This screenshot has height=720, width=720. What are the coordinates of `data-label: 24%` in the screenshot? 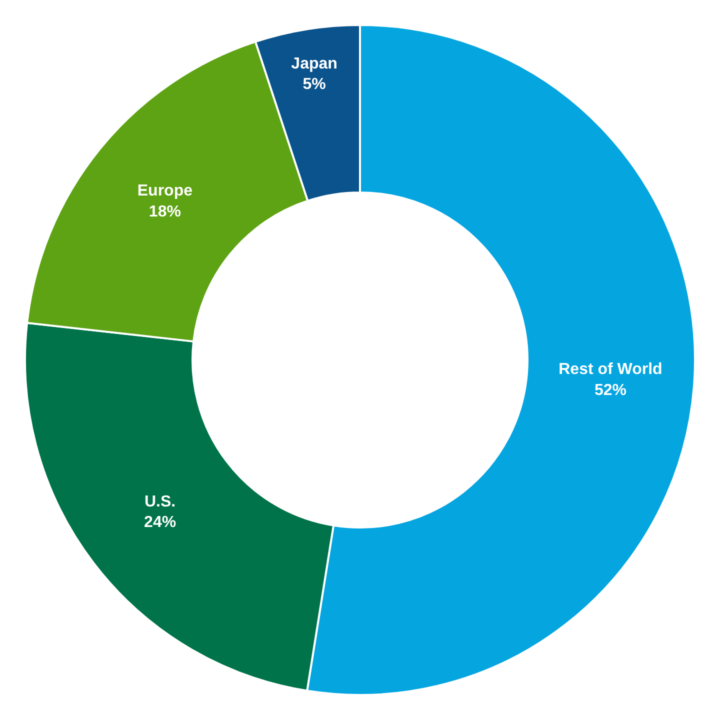 It's located at (160, 523).